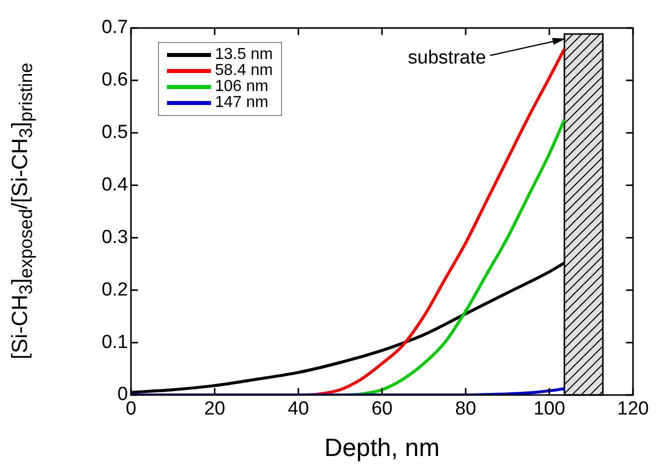 The height and width of the screenshot is (468, 657). I want to click on y-tick-label: 0.4, so click(115, 185).